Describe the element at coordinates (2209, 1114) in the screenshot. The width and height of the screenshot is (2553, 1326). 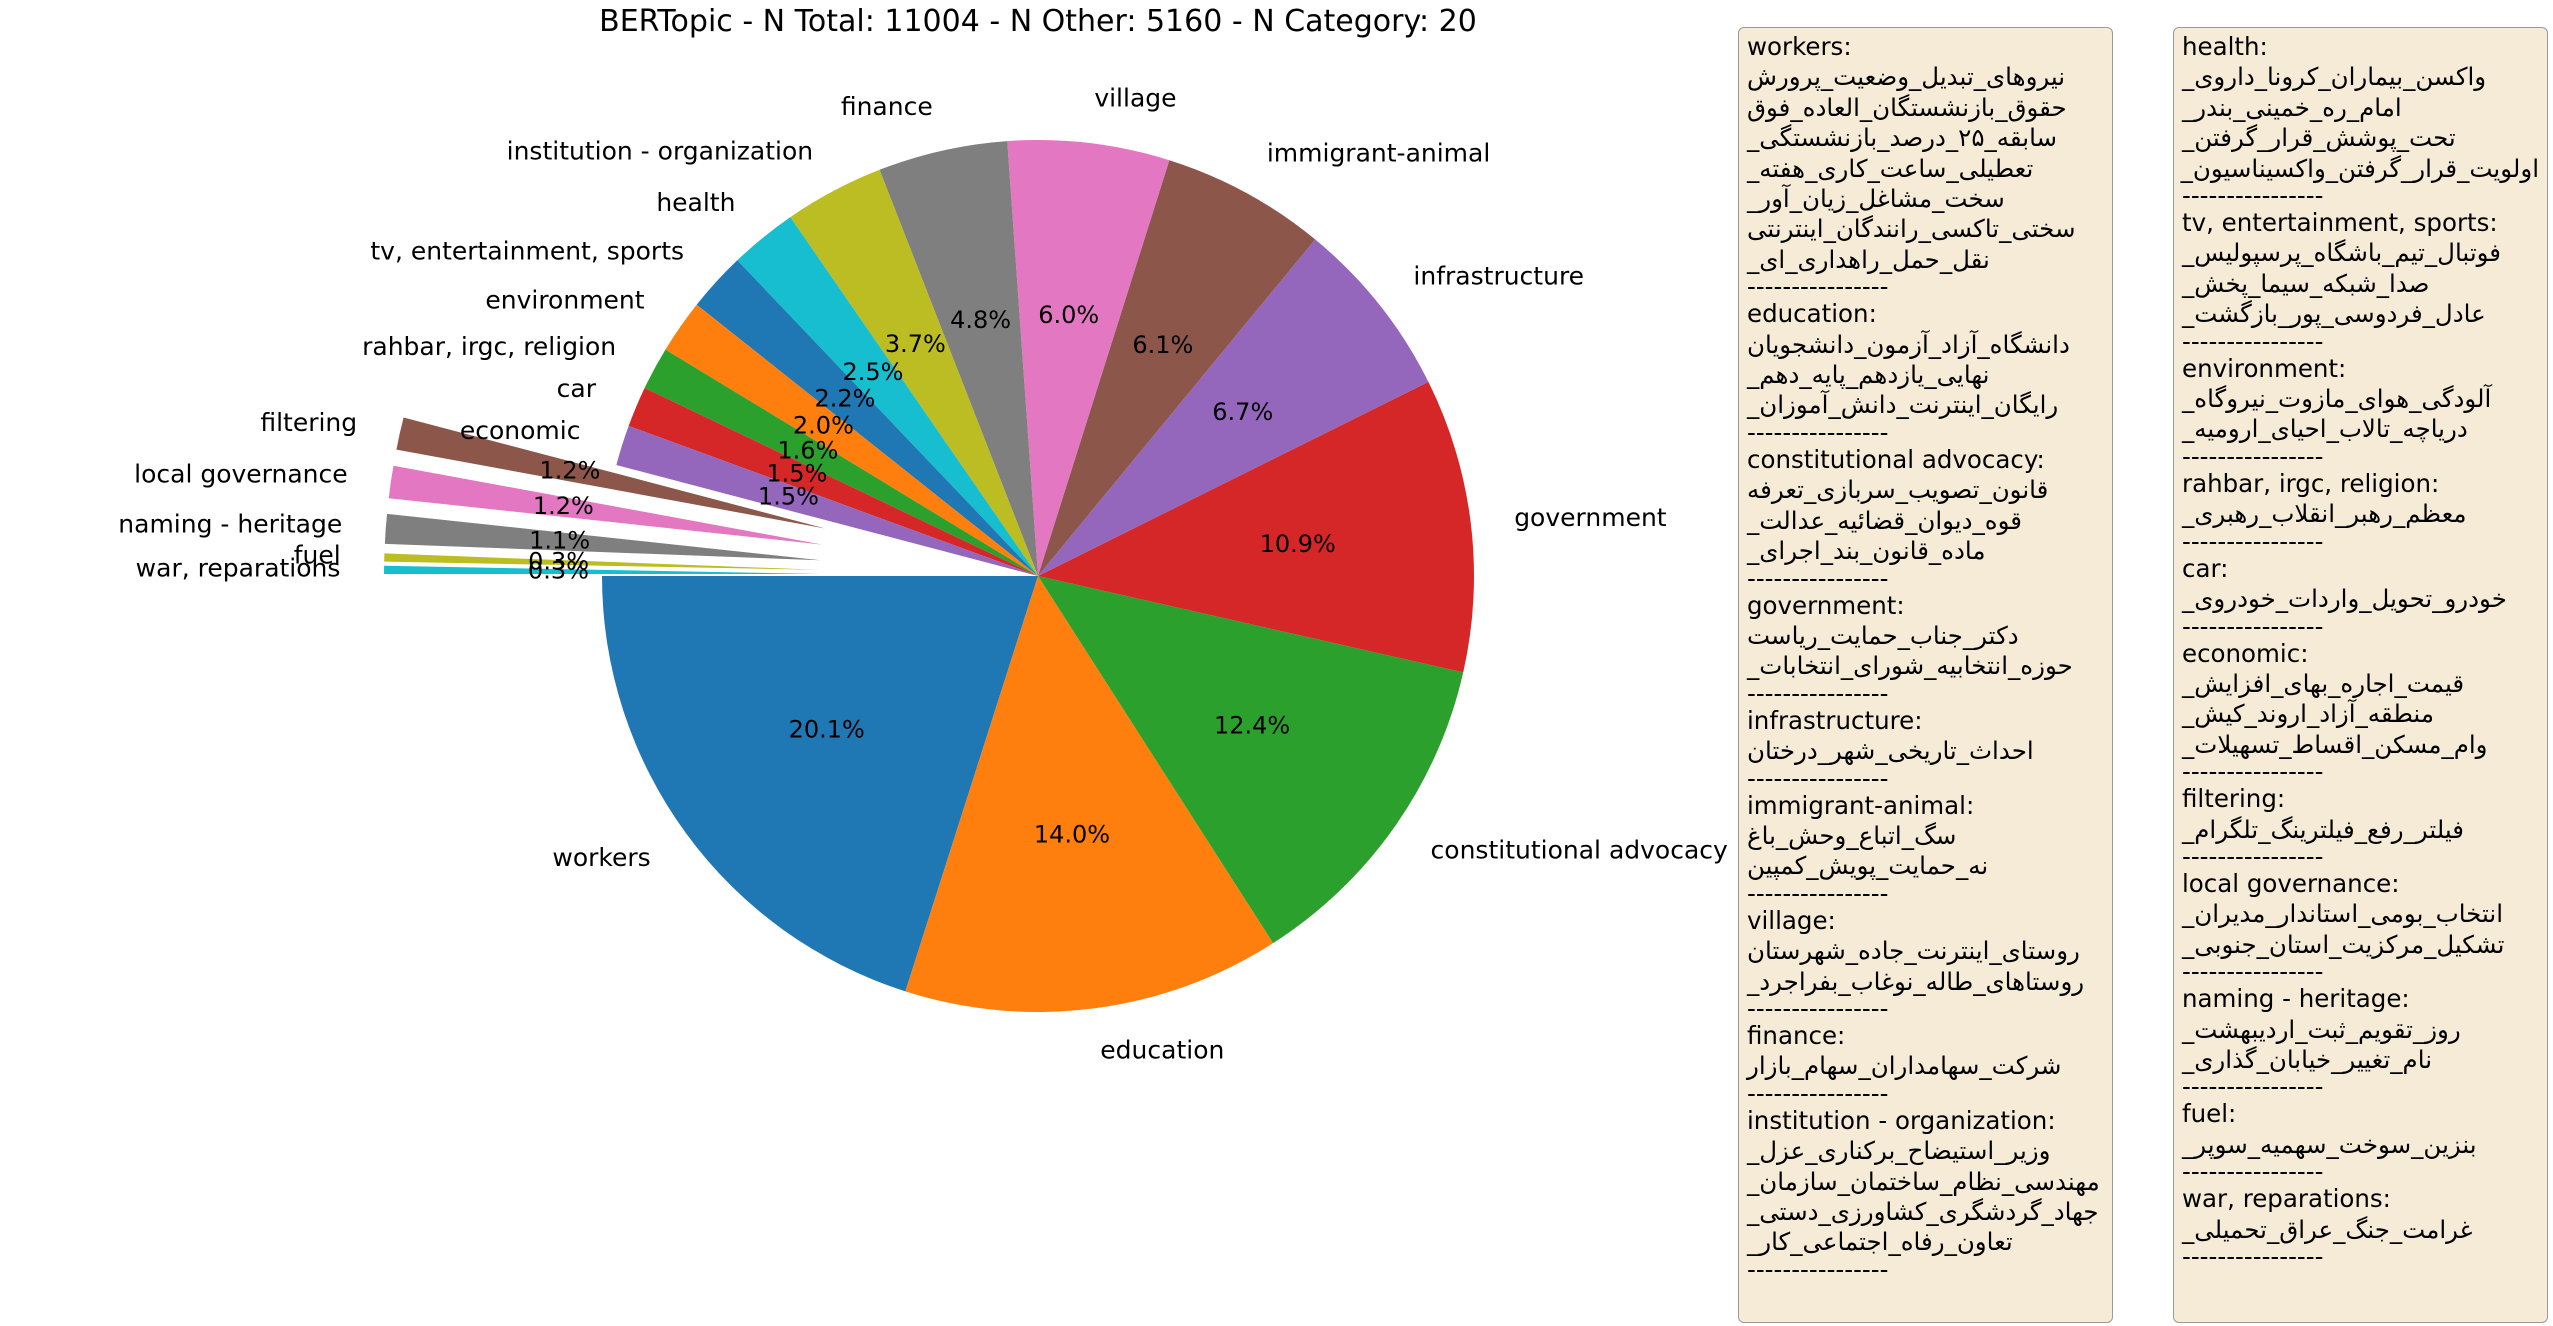
I see `keyword-category: fuel:` at that location.